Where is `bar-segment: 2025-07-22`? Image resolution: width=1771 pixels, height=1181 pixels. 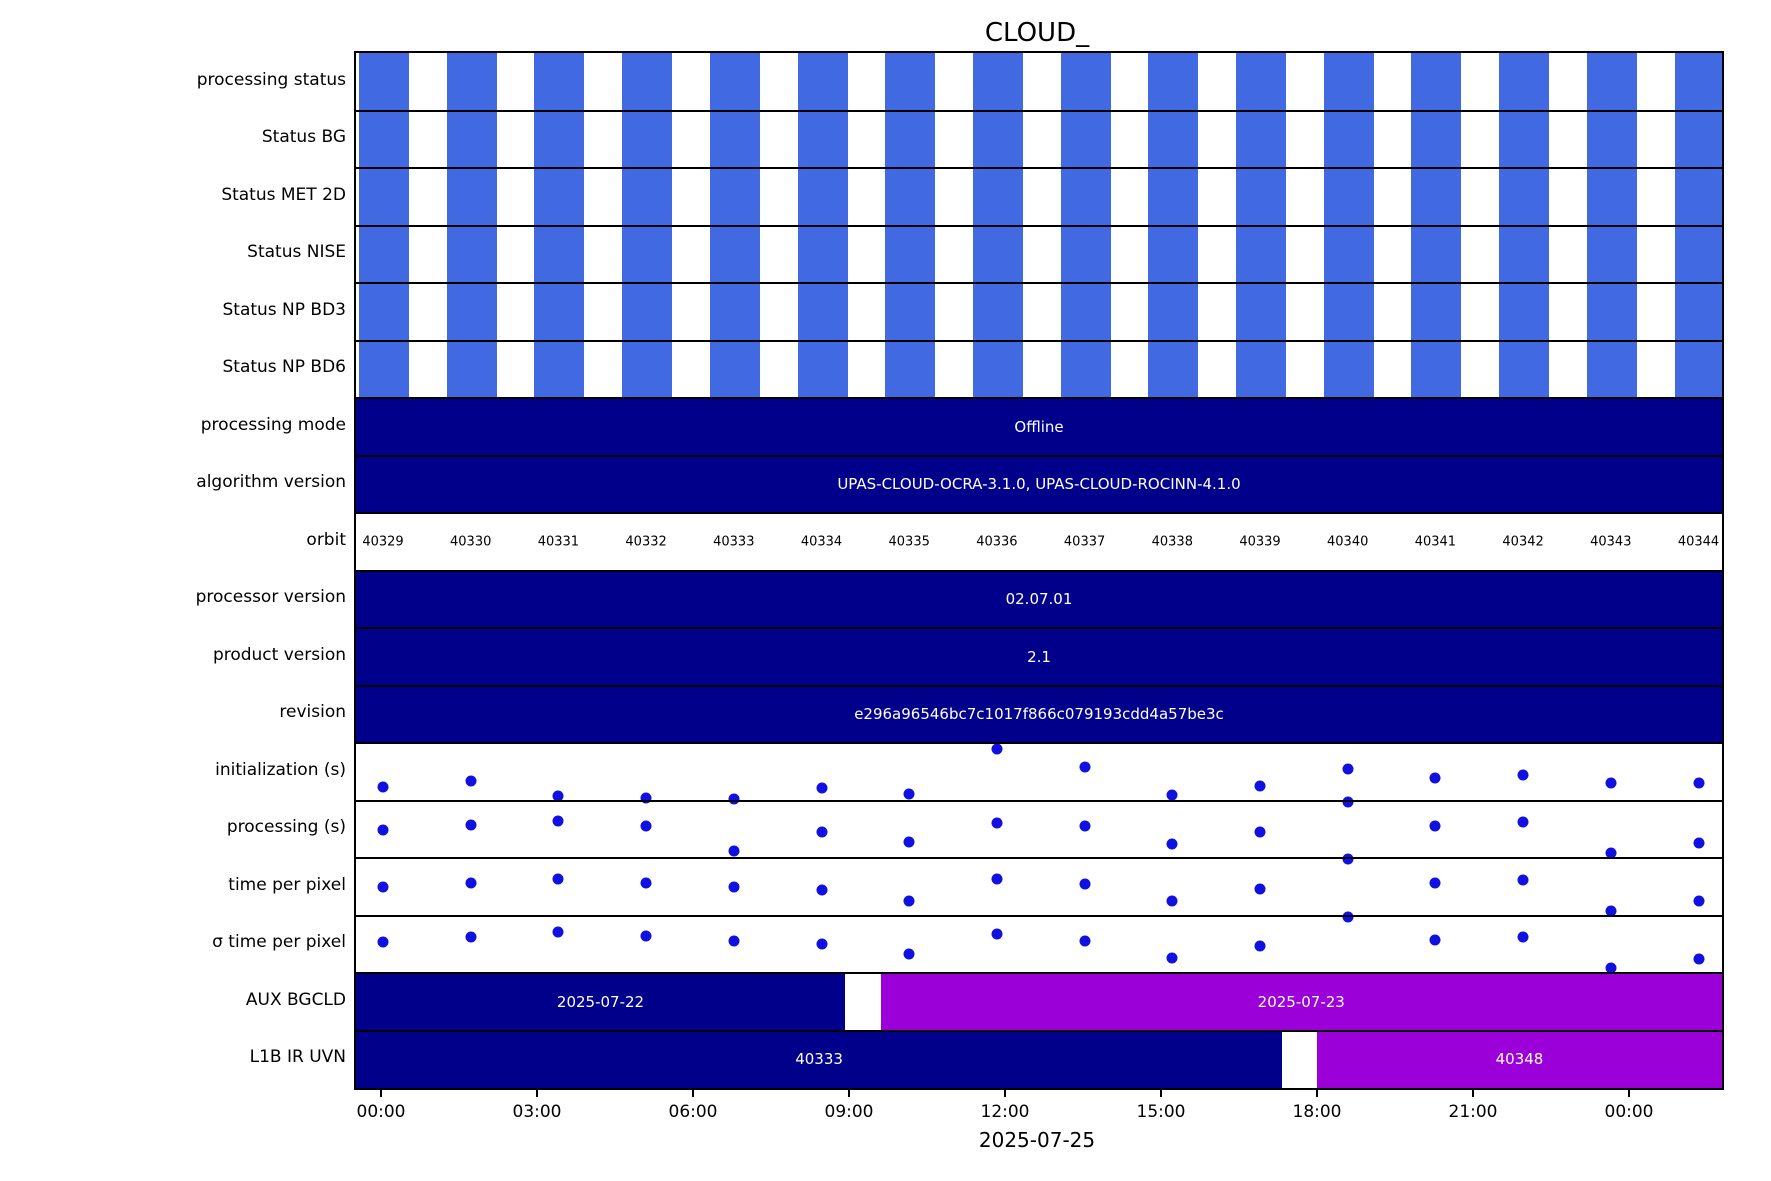 bar-segment: 2025-07-22 is located at coordinates (601, 1002).